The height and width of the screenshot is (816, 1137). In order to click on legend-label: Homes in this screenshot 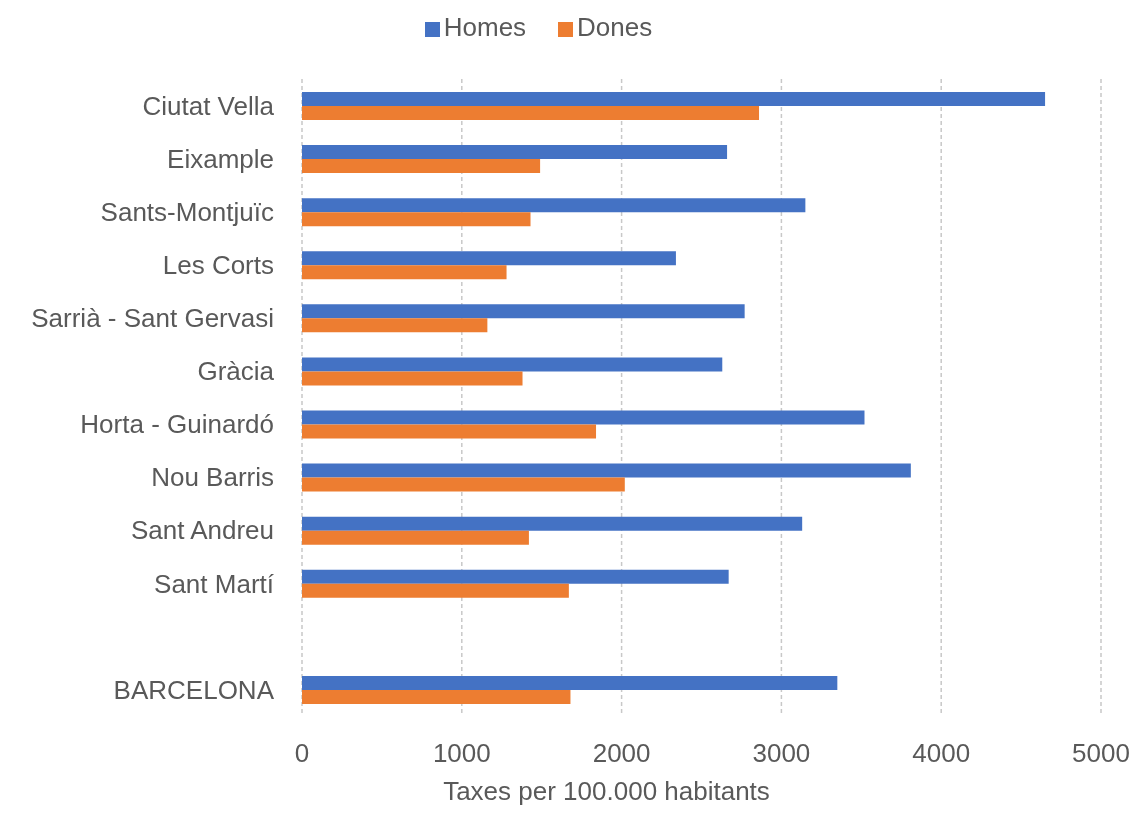, I will do `click(485, 27)`.